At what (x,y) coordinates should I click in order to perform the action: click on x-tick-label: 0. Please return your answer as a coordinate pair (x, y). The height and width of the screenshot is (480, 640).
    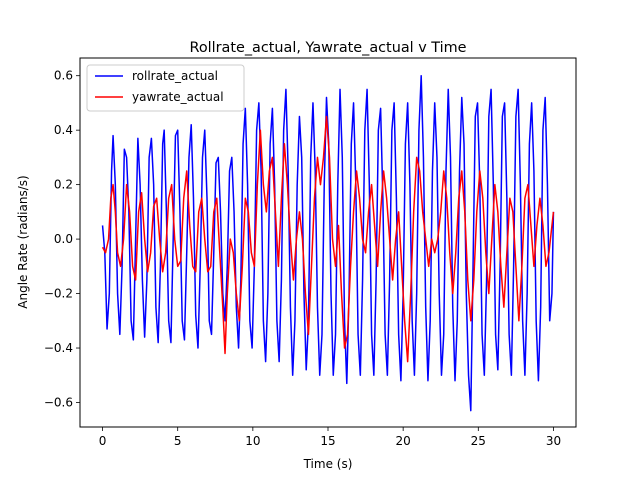
    Looking at the image, I should click on (103, 441).